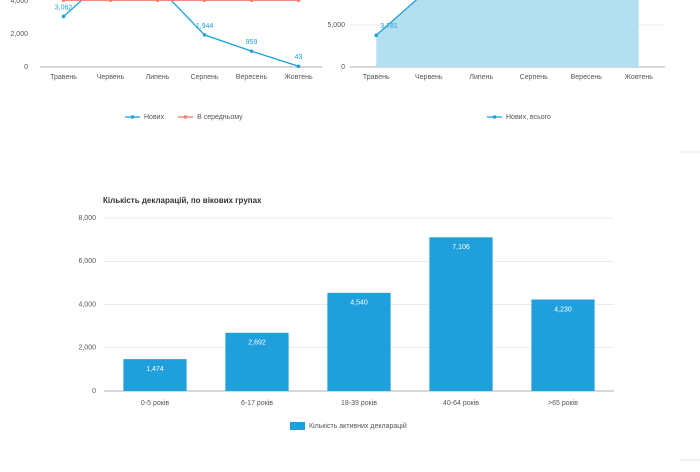 This screenshot has width=700, height=472. I want to click on x-tick-label: 0-5 років, so click(155, 403).